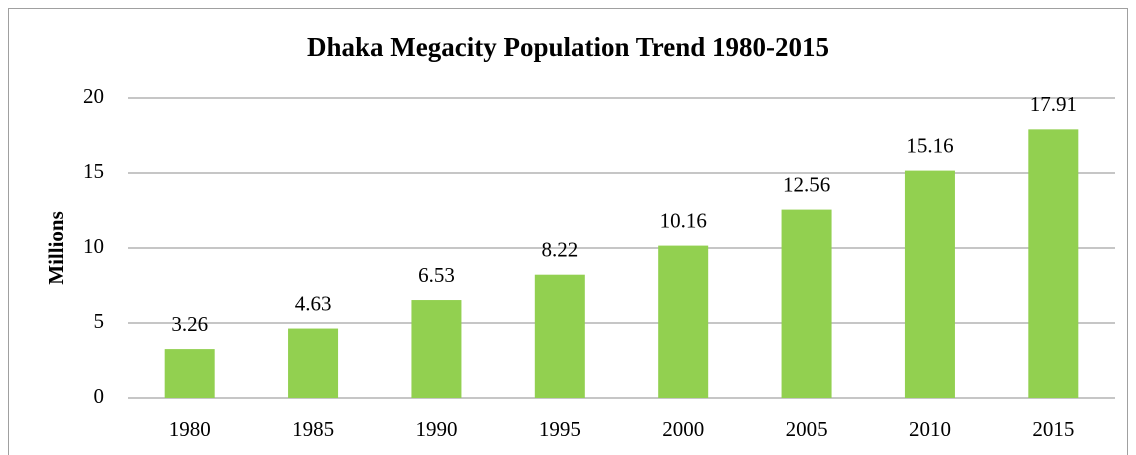 The image size is (1136, 455). I want to click on y-axis-label: Millions, so click(56, 248).